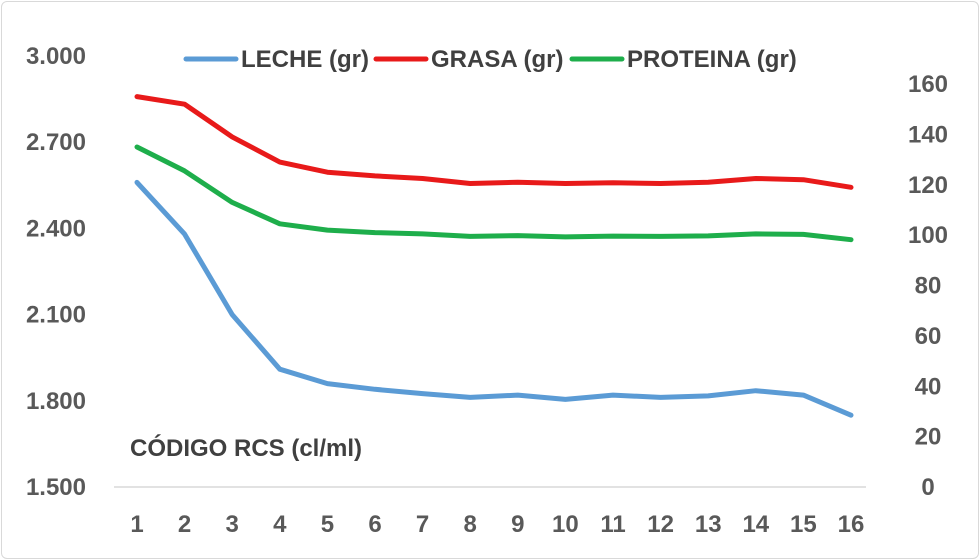 The image size is (980, 560). What do you see at coordinates (56, 142) in the screenshot?
I see `left-axis-tick-label: 2.700` at bounding box center [56, 142].